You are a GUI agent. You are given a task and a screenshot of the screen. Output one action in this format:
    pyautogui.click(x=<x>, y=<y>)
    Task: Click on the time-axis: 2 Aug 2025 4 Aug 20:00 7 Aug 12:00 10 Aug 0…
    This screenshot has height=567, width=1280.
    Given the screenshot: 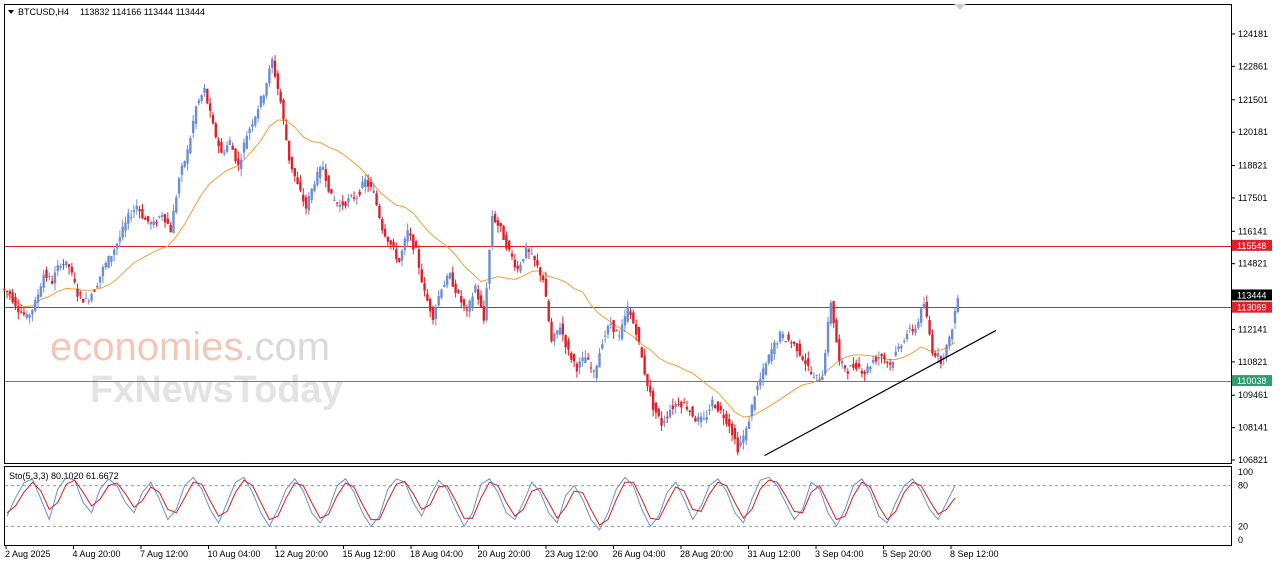 What is the action you would take?
    pyautogui.click(x=502, y=552)
    